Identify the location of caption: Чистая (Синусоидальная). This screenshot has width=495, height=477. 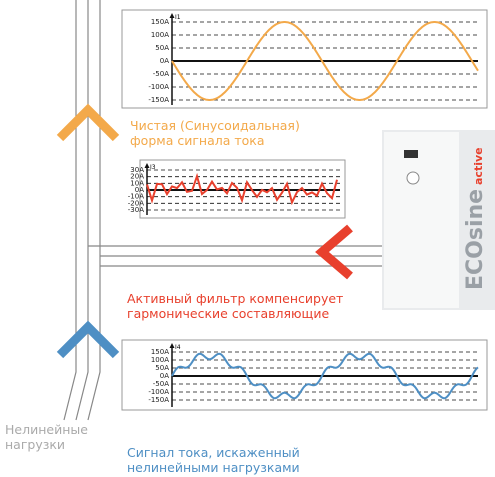
(215, 125).